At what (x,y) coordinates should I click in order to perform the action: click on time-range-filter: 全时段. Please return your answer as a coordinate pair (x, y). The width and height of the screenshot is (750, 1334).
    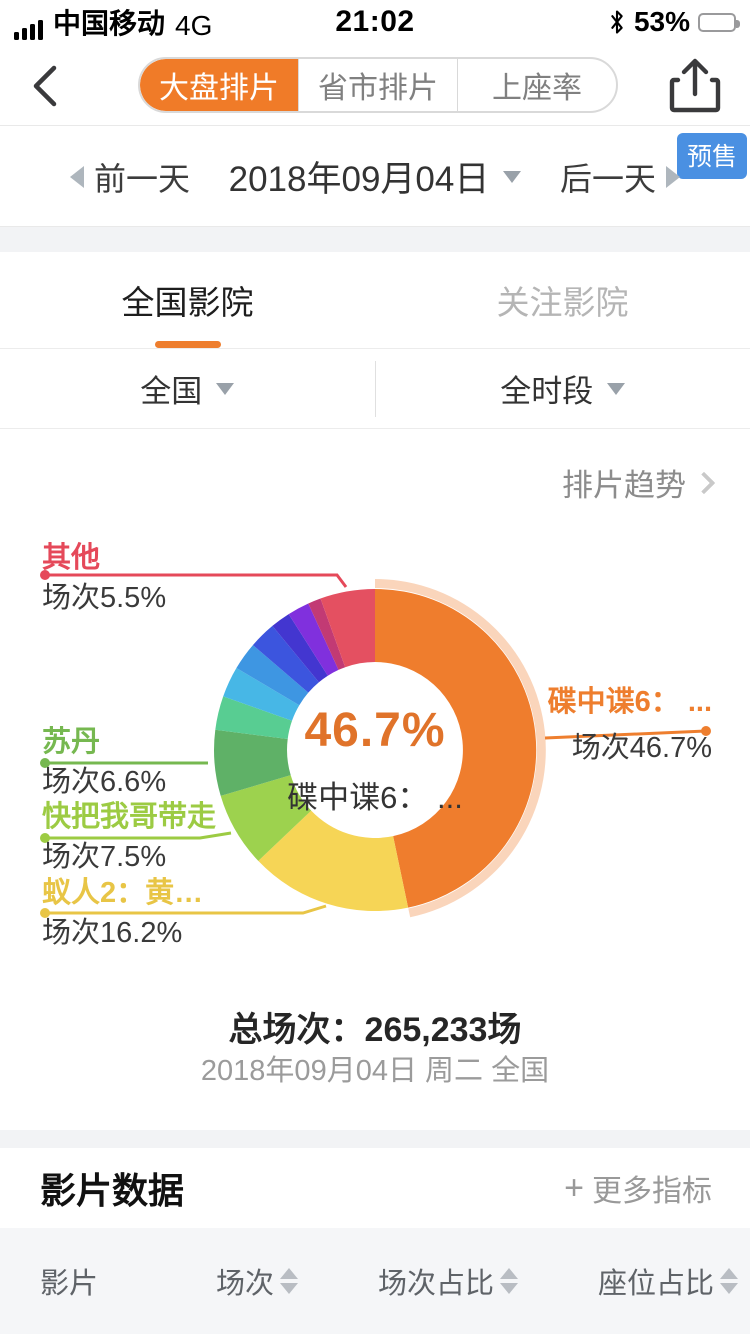
    Looking at the image, I should click on (563, 388).